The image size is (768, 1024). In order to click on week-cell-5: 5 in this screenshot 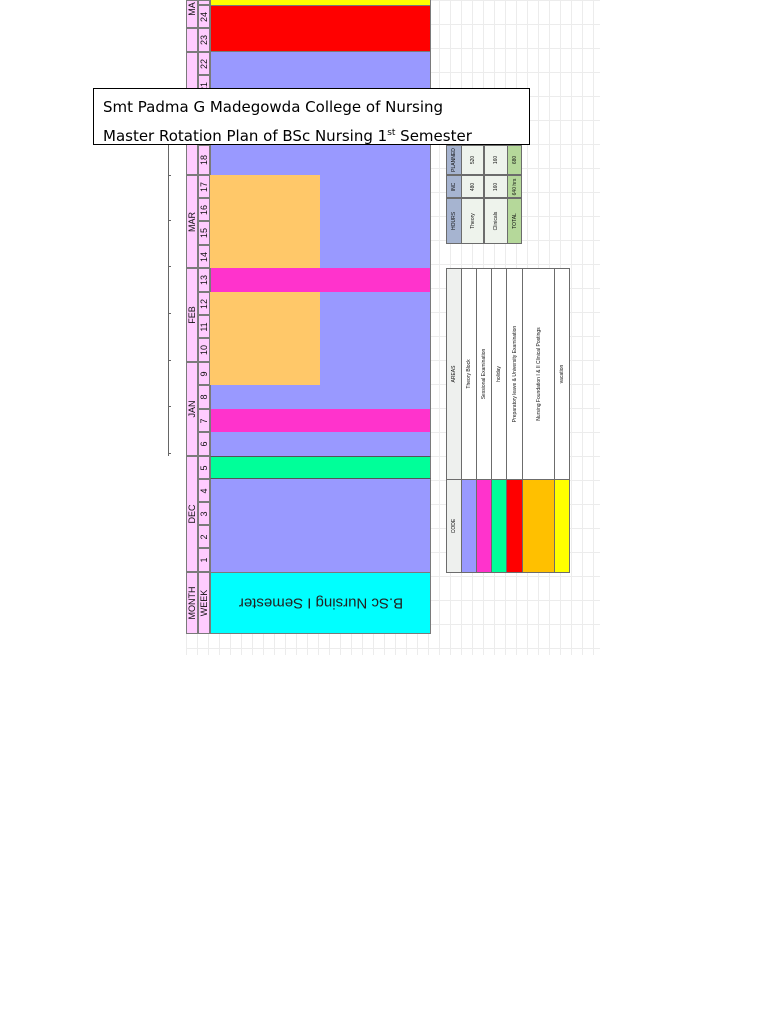, I will do `click(204, 467)`.